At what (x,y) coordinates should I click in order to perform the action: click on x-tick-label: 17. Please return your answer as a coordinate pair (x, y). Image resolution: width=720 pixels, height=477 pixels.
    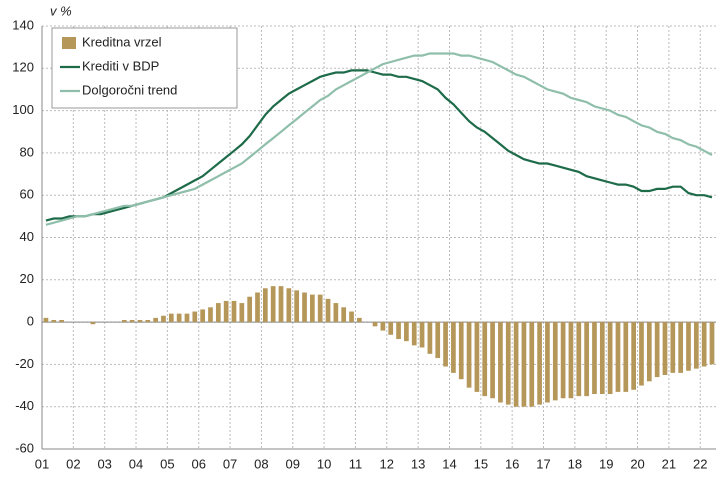
    Looking at the image, I should click on (543, 463).